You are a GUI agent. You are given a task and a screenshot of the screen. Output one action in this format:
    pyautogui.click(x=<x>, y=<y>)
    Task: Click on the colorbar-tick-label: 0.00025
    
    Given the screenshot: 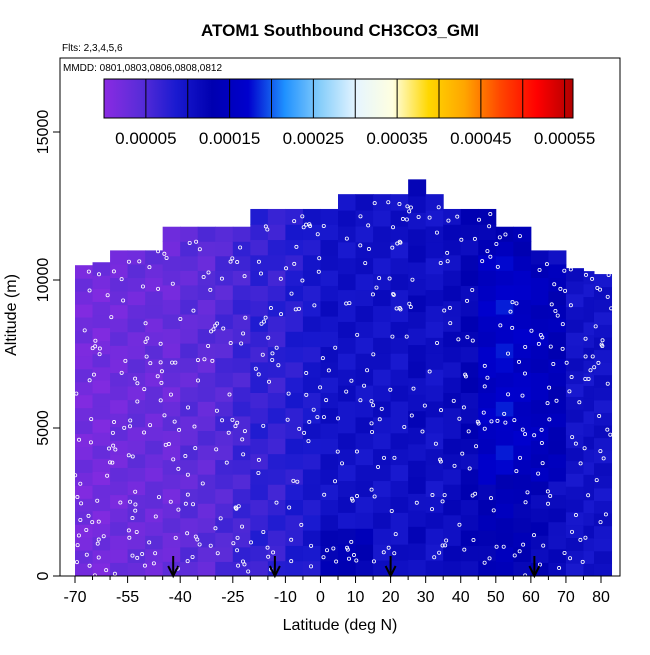 What is the action you would take?
    pyautogui.click(x=313, y=138)
    